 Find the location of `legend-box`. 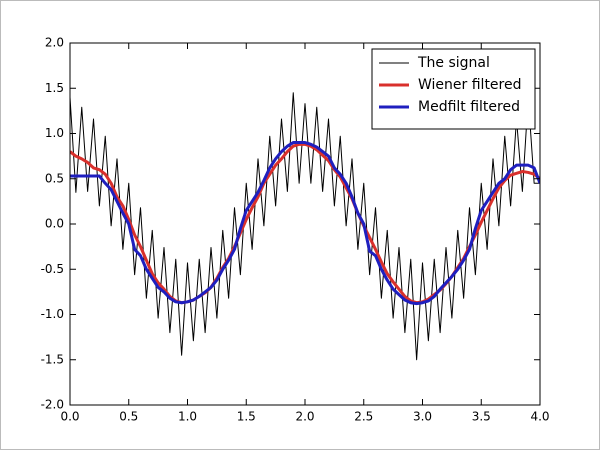

legend-box is located at coordinates (453, 89).